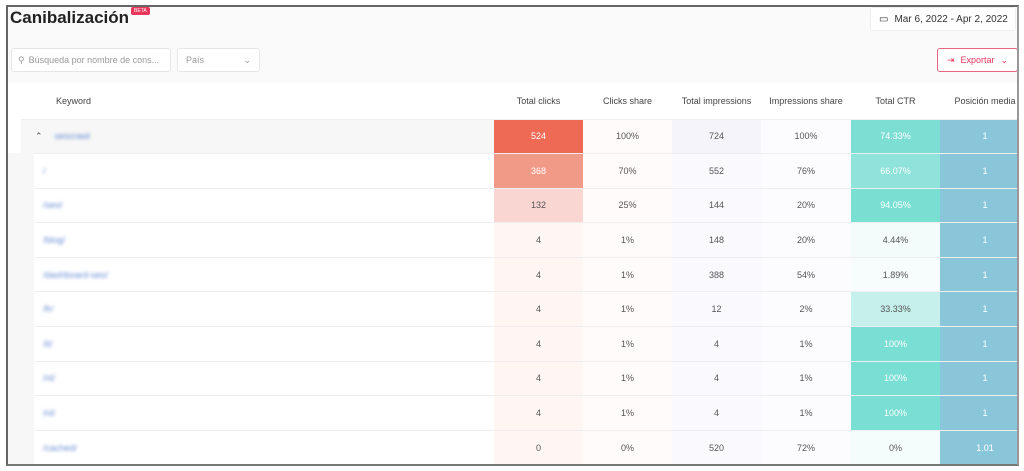  I want to click on impressions-cell: 144, so click(716, 206).